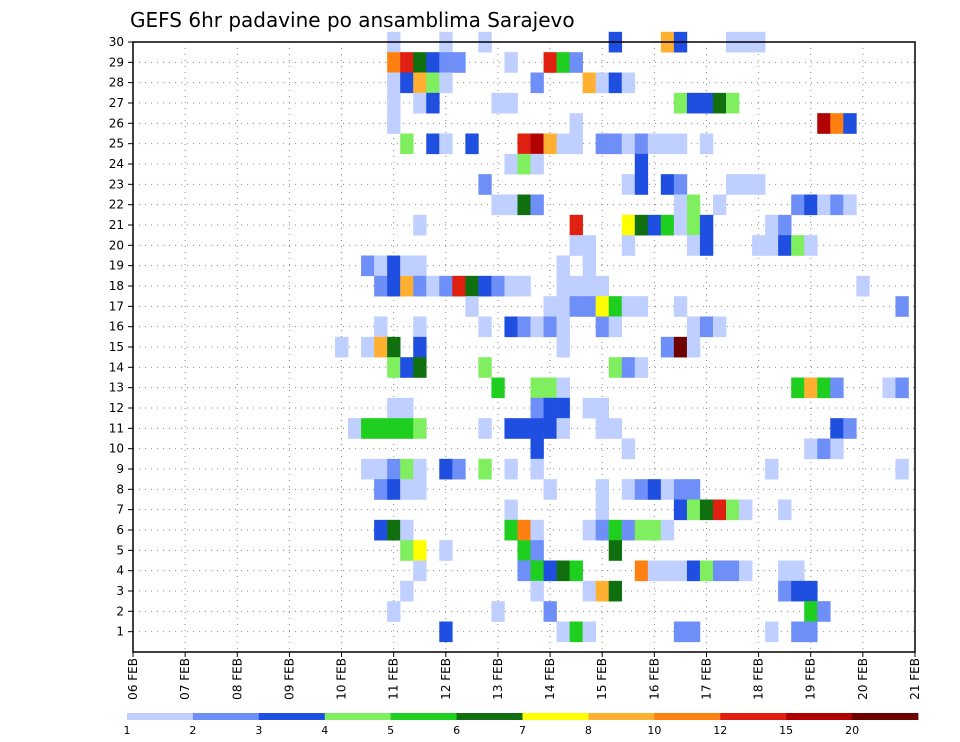 The height and width of the screenshot is (742, 960). What do you see at coordinates (116, 245) in the screenshot?
I see `y-tick-label: 20` at bounding box center [116, 245].